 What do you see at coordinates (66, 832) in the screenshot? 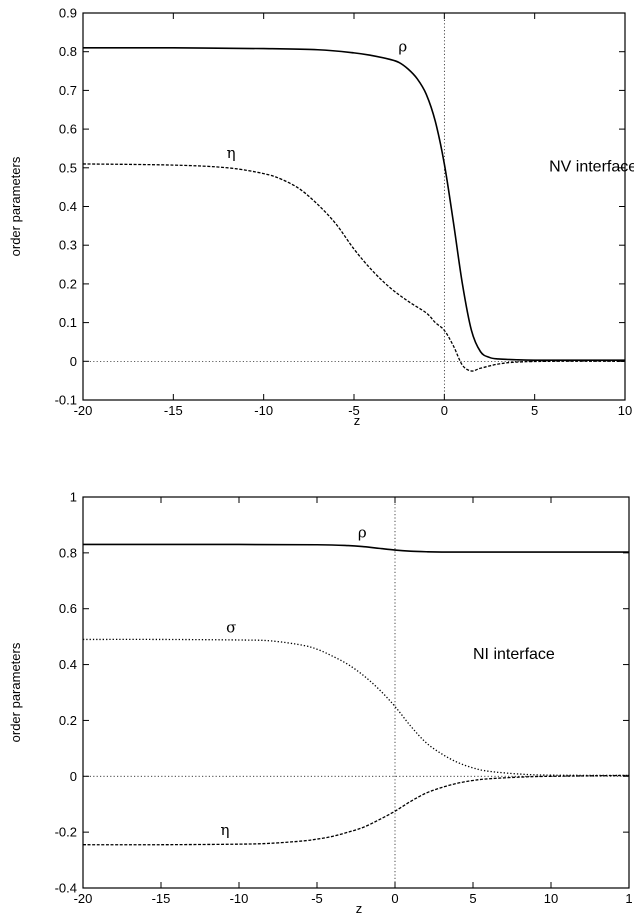
I see `chart2-ytick-label: -0.2` at bounding box center [66, 832].